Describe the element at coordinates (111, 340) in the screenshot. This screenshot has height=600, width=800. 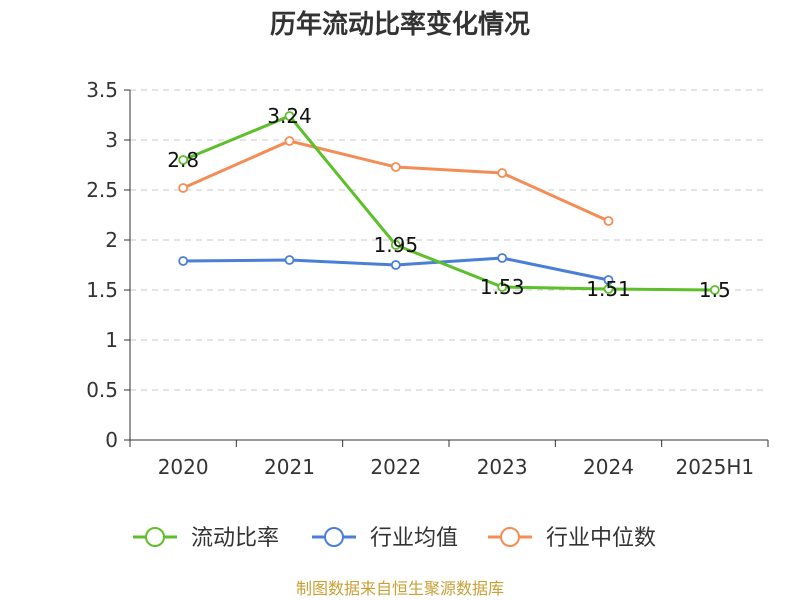
I see `y-tick-label: 1` at that location.